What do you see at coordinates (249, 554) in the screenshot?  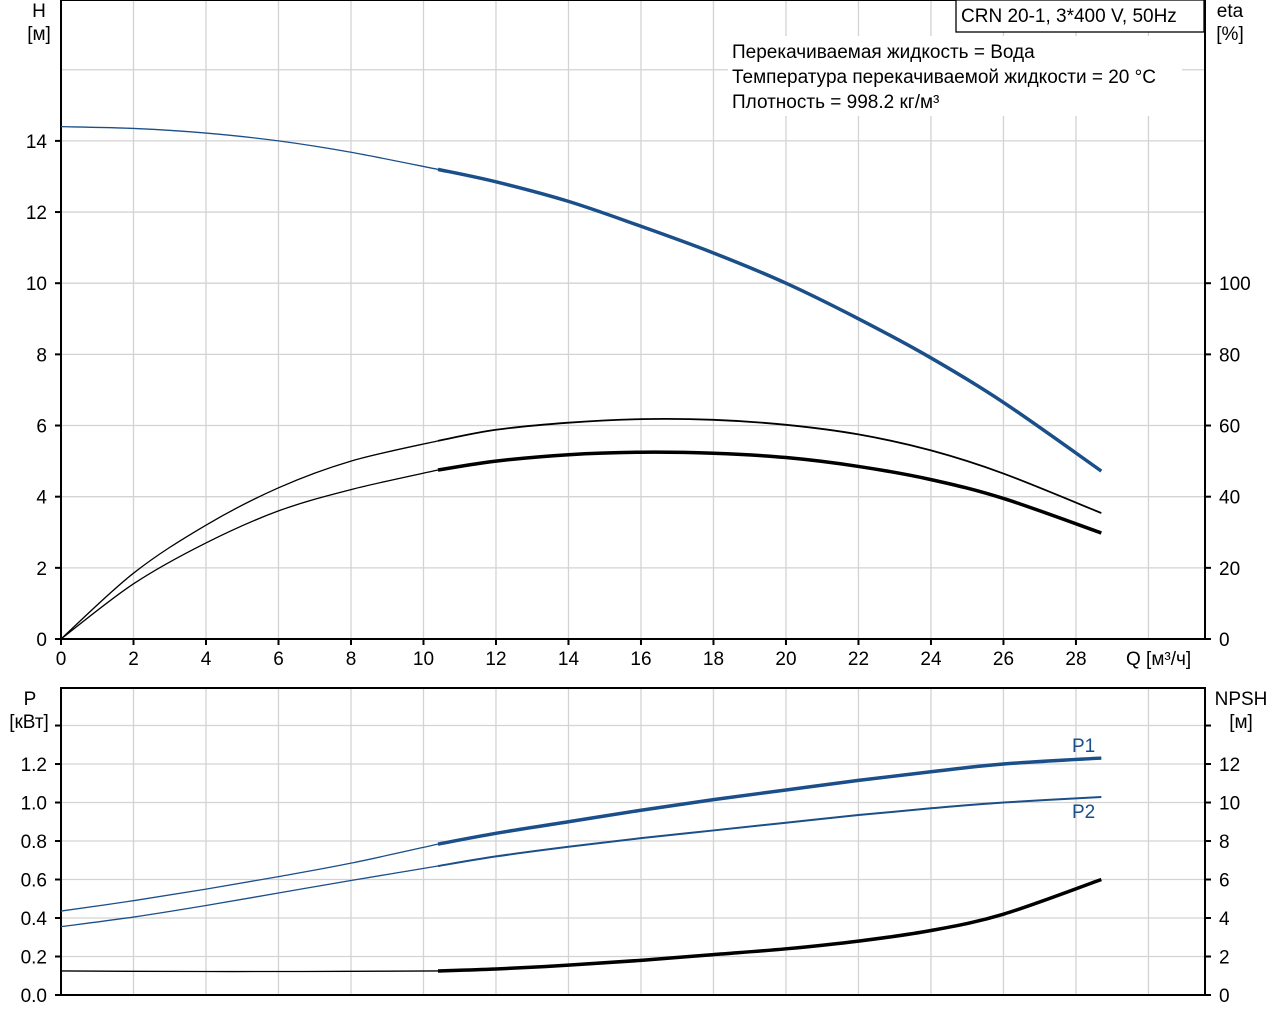 I see `series-eta-lower-extended` at bounding box center [249, 554].